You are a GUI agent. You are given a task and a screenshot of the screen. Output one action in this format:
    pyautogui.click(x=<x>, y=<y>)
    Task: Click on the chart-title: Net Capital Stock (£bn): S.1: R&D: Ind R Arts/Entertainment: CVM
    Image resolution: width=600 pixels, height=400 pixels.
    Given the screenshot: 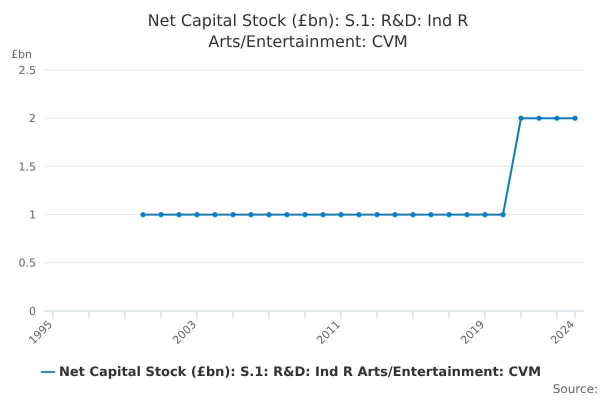 What is the action you would take?
    pyautogui.click(x=308, y=31)
    